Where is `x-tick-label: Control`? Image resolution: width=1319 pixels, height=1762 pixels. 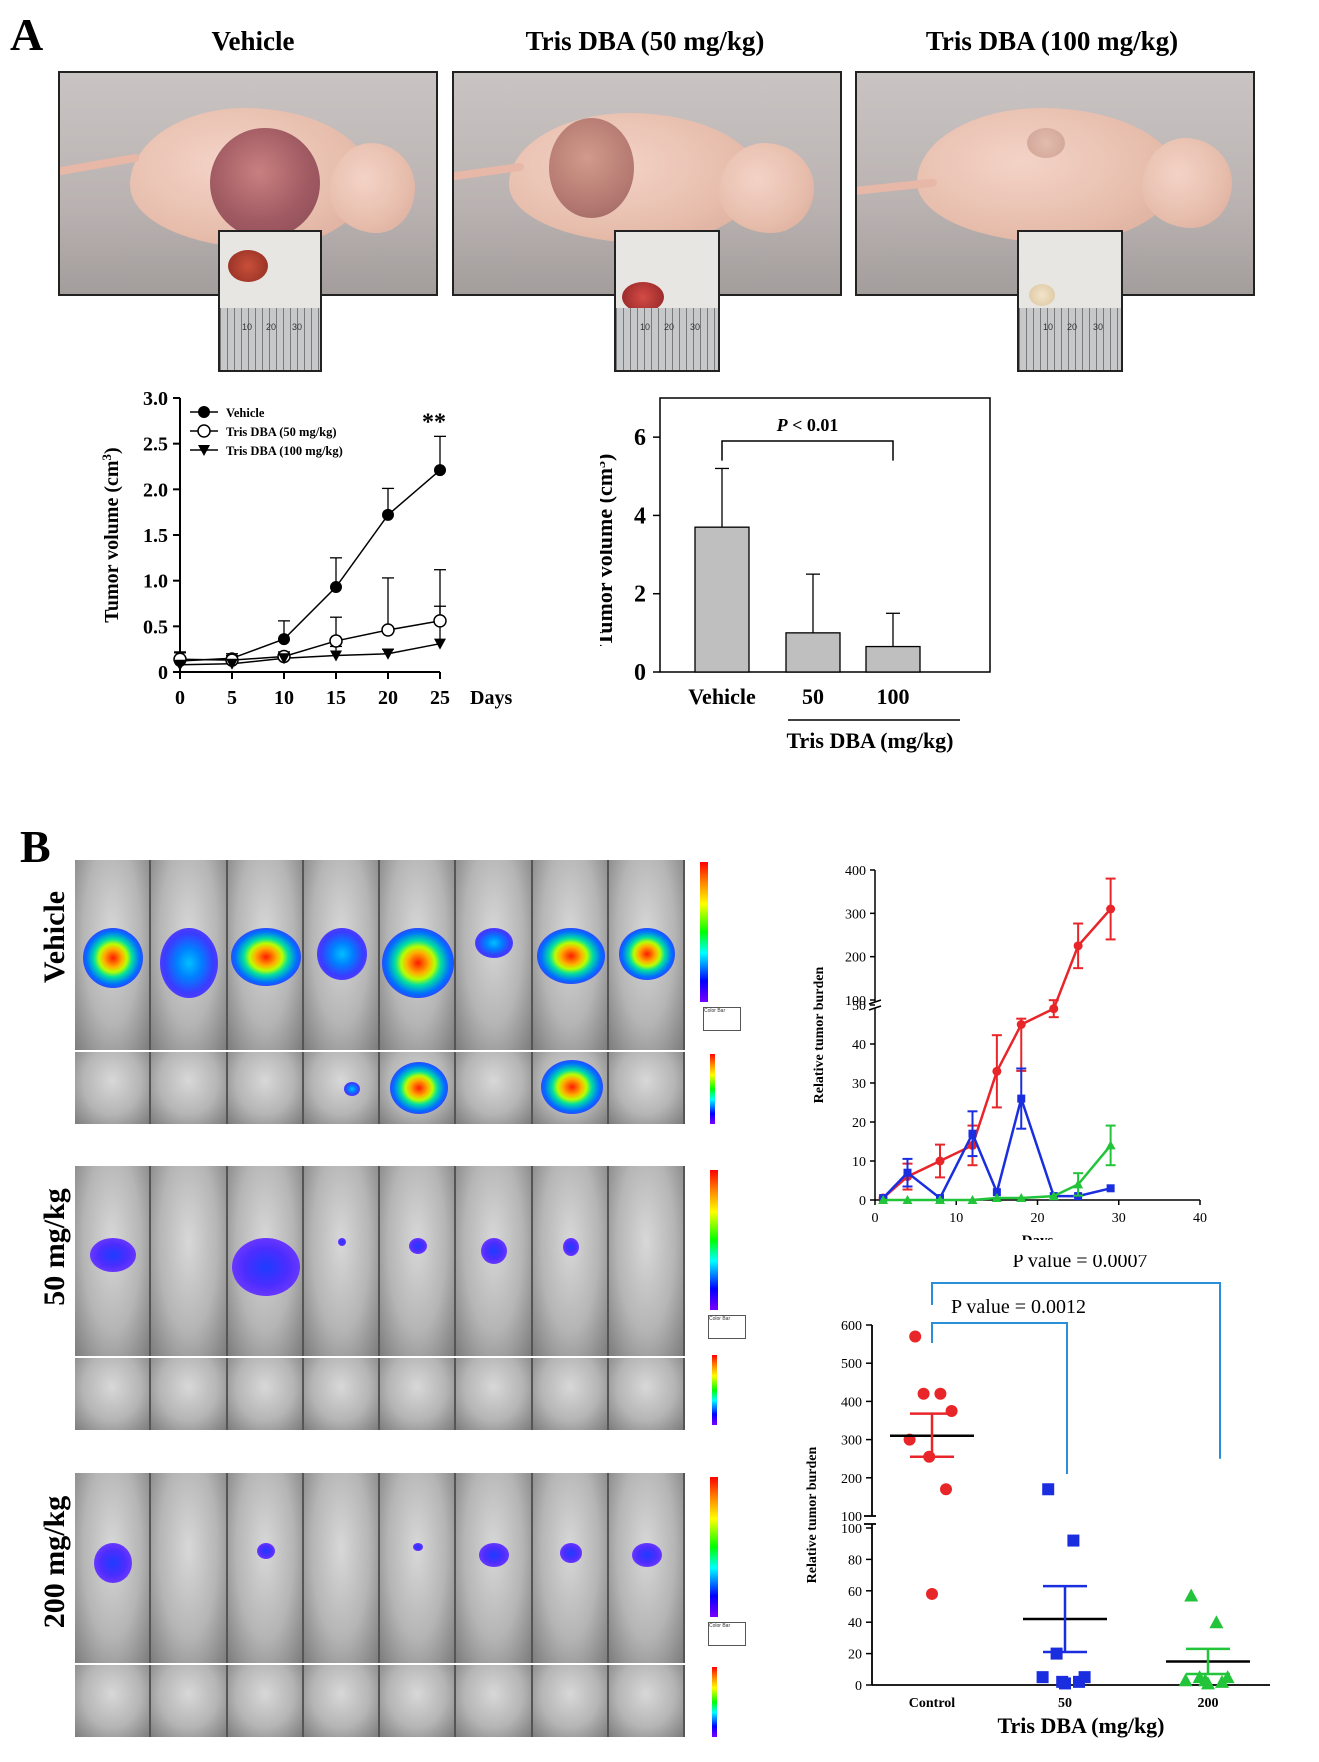 x-tick-label: Control is located at coordinates (932, 1703).